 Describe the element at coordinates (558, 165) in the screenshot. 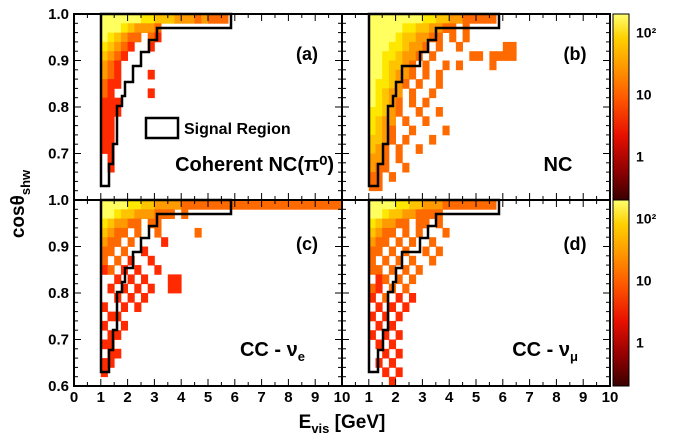

I see `panel-b-annotation: NC` at that location.